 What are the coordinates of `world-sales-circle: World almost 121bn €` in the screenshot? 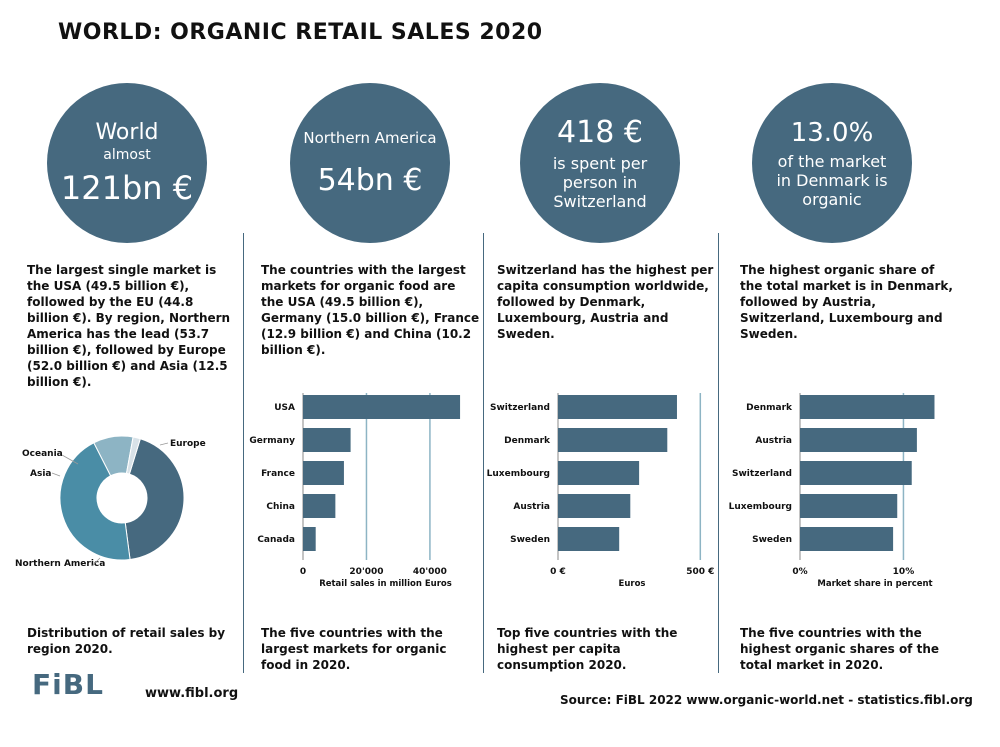 It's located at (127, 163).